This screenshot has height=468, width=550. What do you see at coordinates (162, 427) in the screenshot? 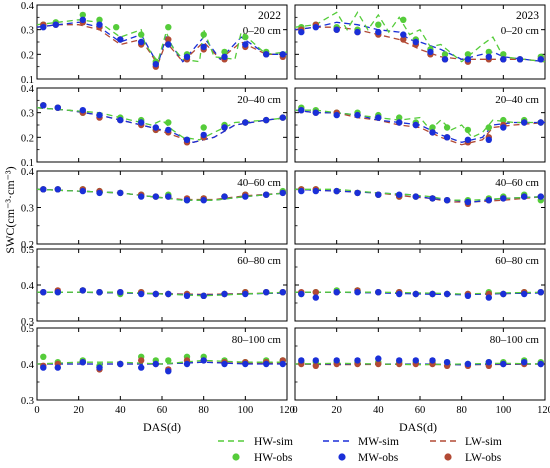
I see `x-axis-label-left: DAS(d)` at bounding box center [162, 427].